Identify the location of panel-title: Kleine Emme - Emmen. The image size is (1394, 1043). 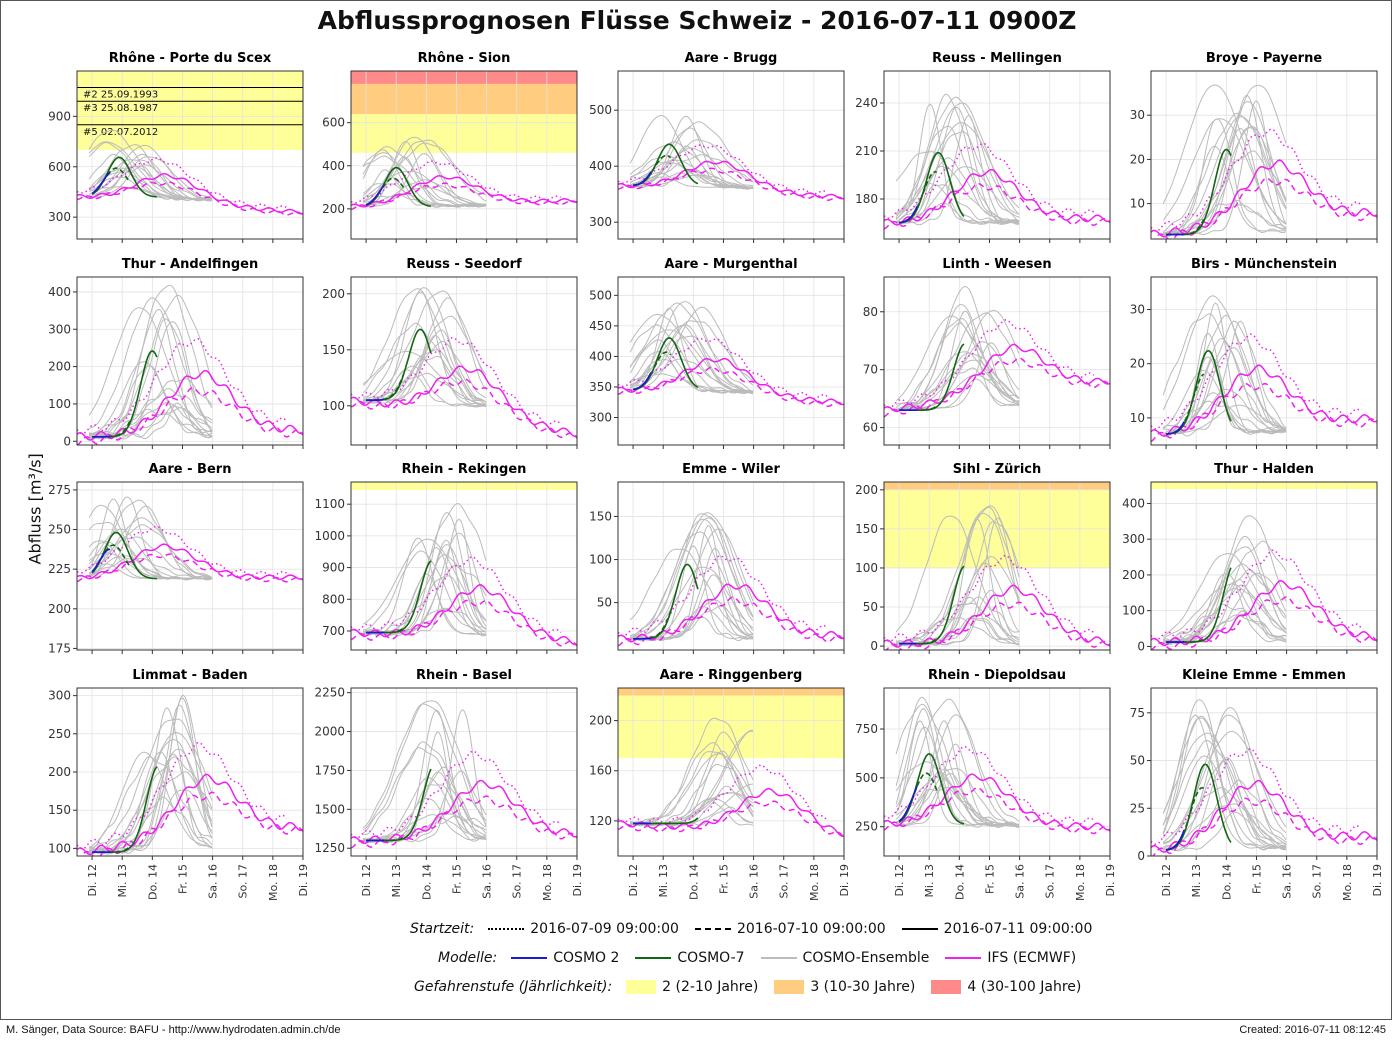
(1264, 675).